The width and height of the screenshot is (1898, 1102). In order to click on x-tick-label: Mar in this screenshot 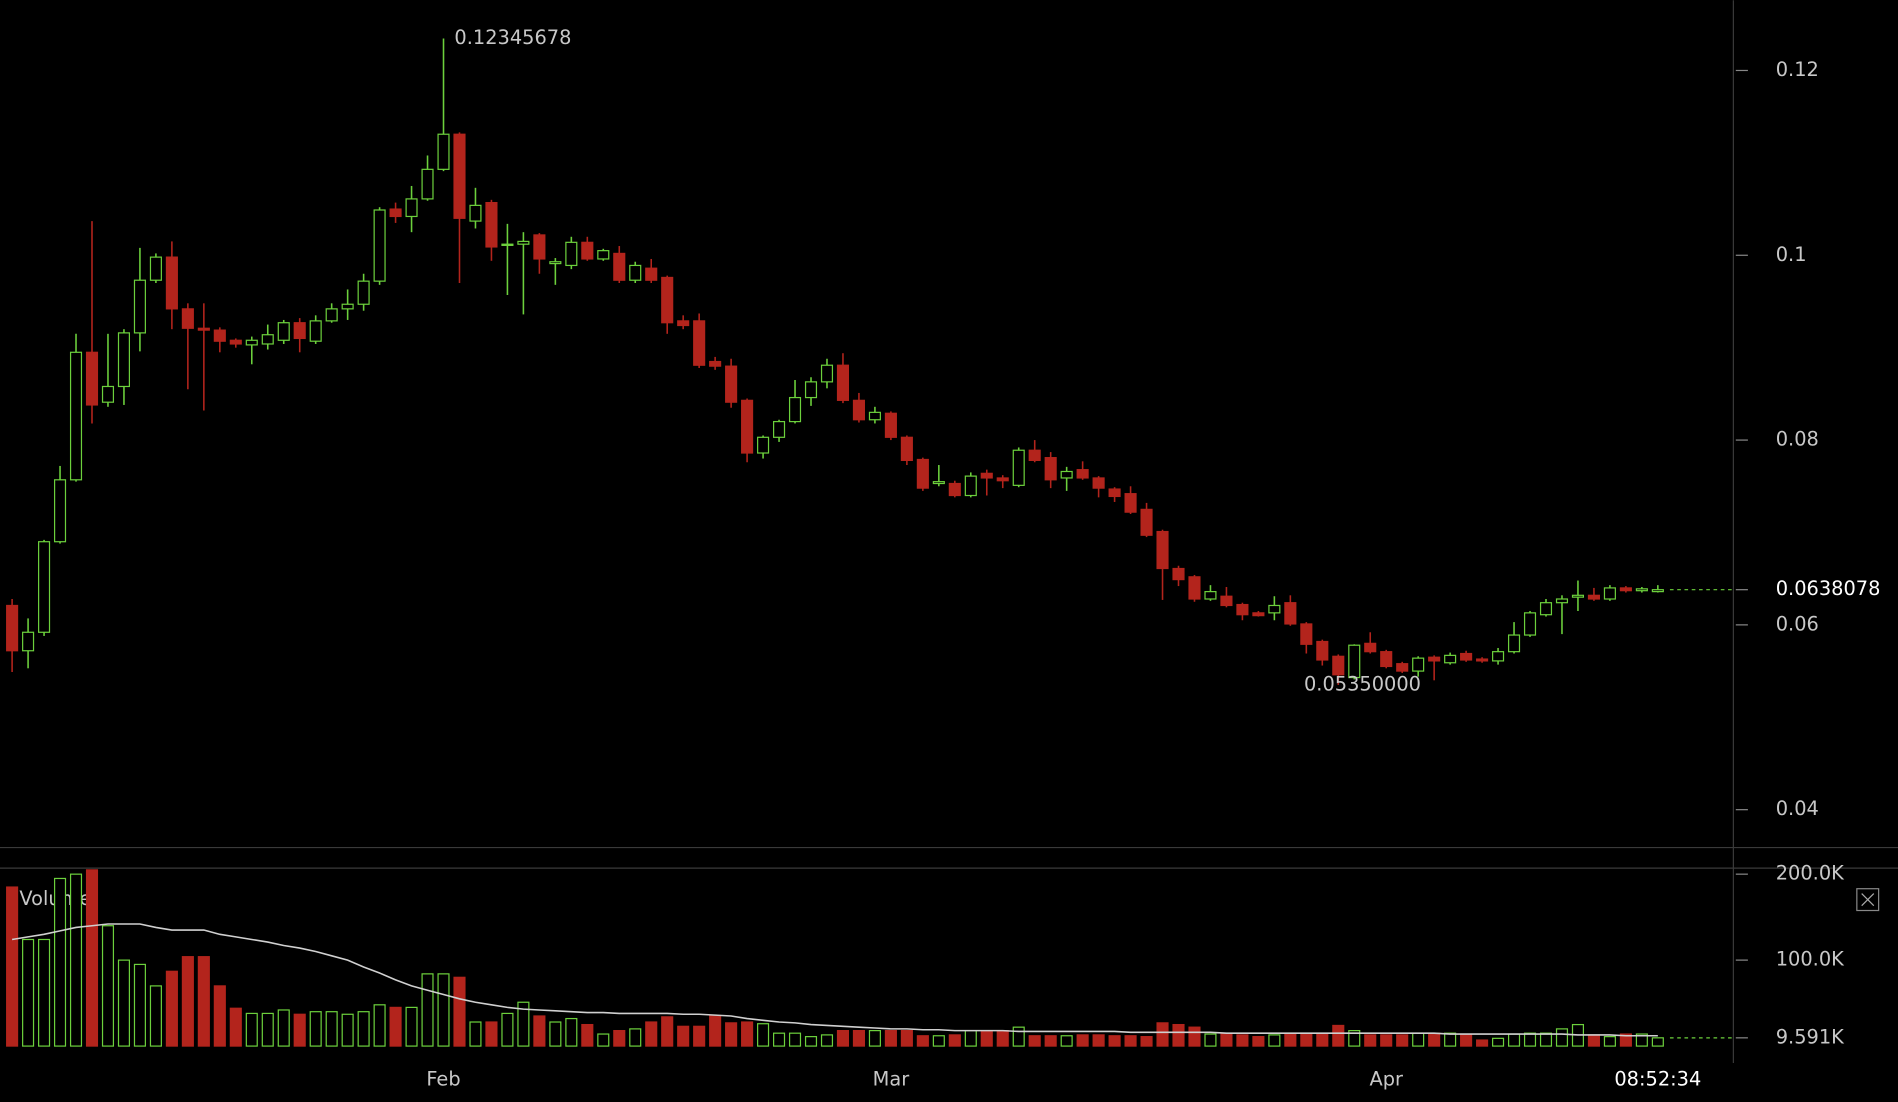, I will do `click(891, 1078)`.